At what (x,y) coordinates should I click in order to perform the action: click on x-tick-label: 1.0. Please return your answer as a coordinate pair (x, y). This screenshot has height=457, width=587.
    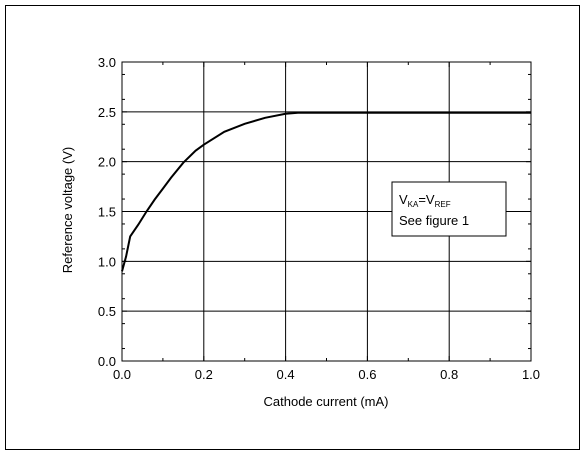
    Looking at the image, I should click on (531, 374).